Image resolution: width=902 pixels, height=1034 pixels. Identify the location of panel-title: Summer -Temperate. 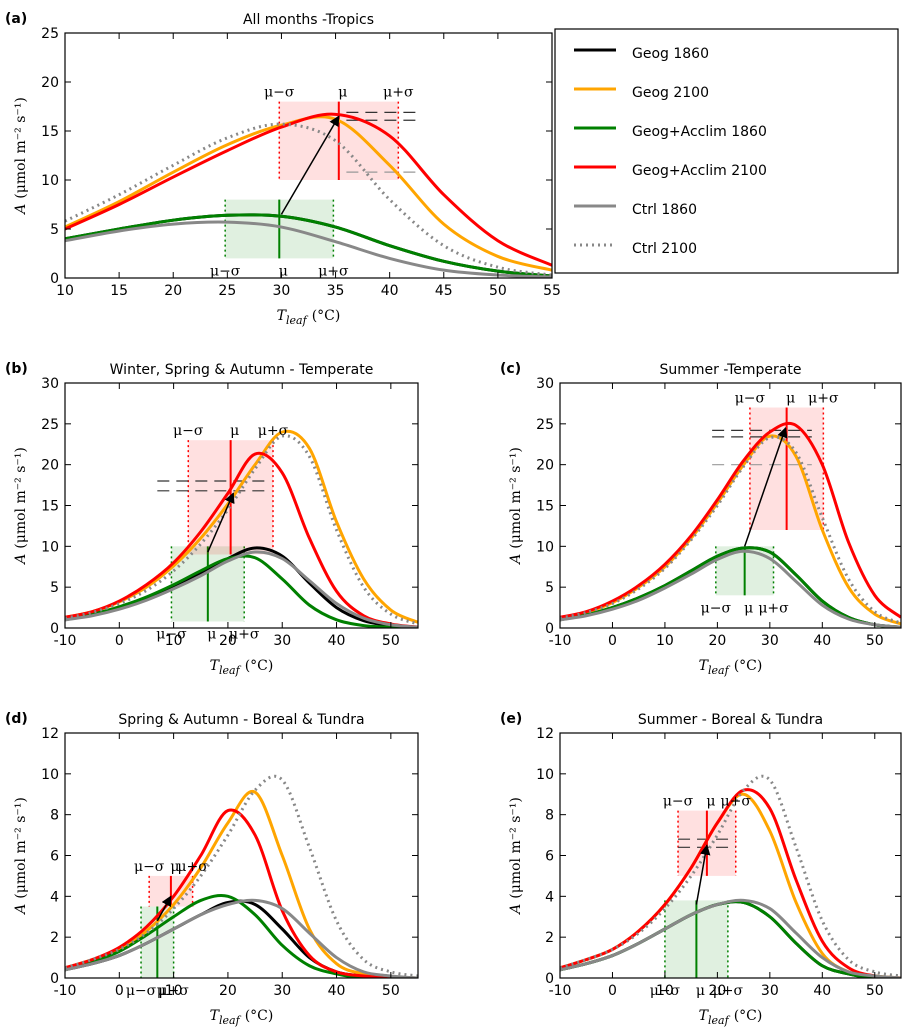
(731, 370).